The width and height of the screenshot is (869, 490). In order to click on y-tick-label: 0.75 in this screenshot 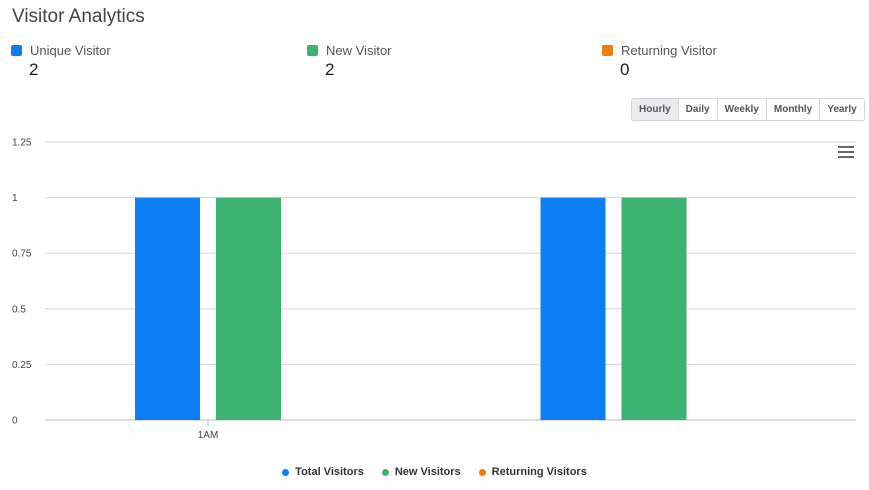, I will do `click(22, 254)`.